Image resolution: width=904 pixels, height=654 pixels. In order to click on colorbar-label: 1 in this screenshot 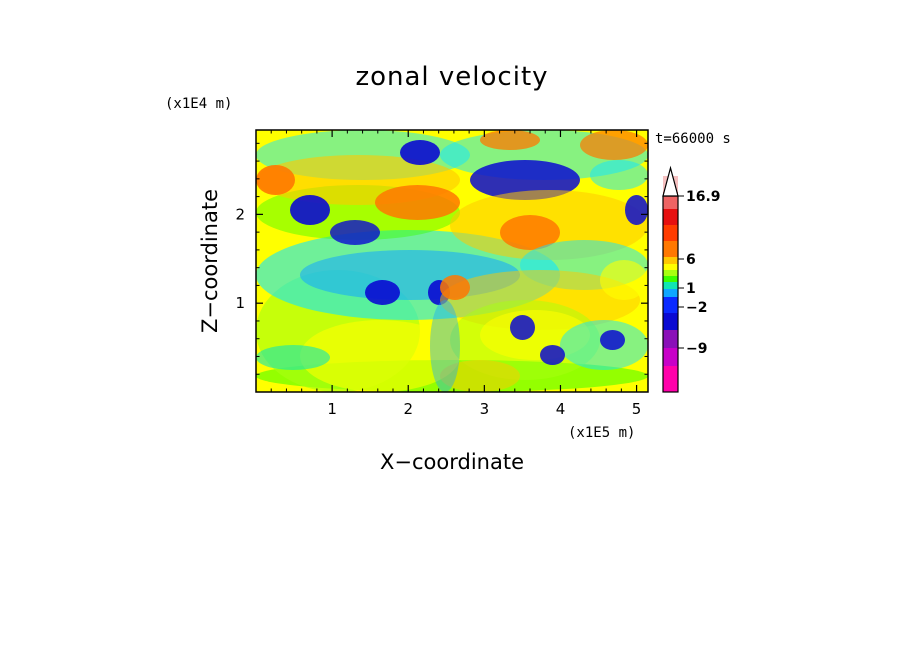, I will do `click(691, 289)`.